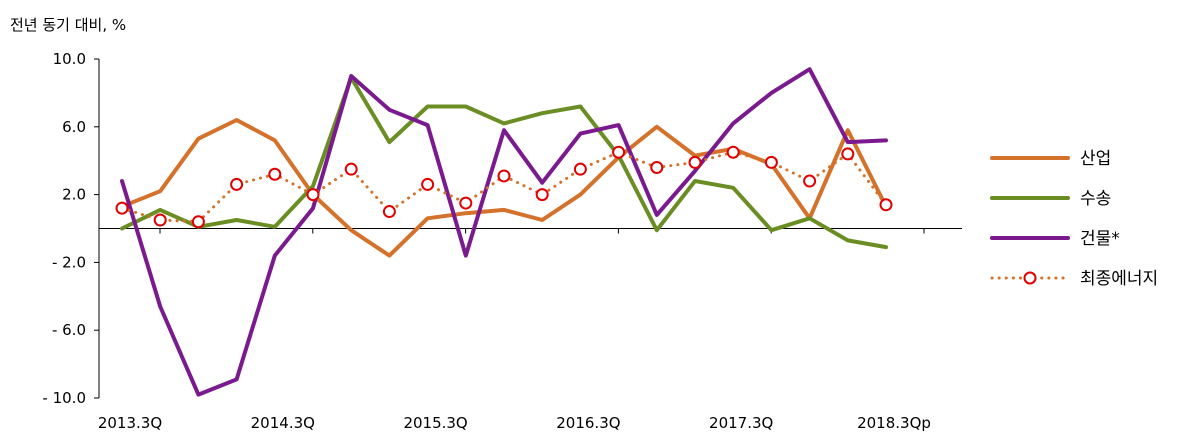  I want to click on x-tick-label: 2015.3Q, so click(435, 423).